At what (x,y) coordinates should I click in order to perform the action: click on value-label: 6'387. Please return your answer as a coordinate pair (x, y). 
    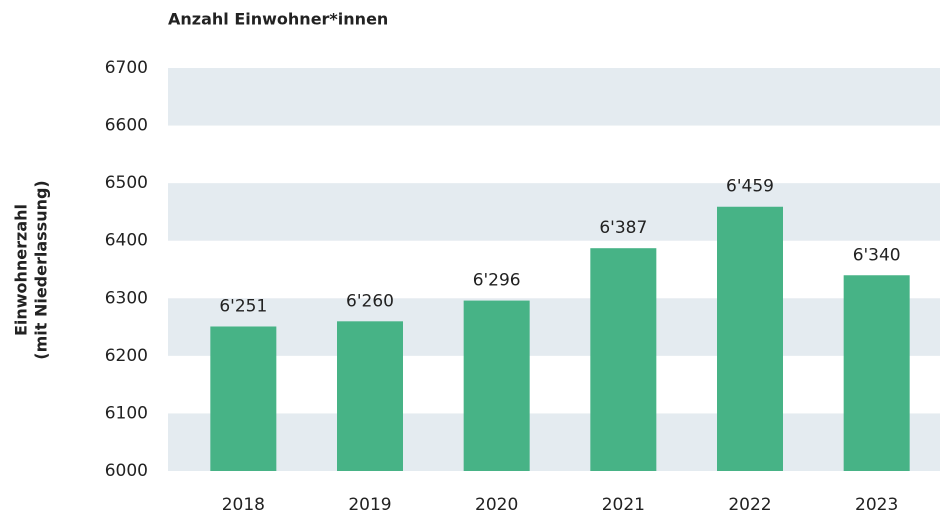
    Looking at the image, I should click on (623, 228).